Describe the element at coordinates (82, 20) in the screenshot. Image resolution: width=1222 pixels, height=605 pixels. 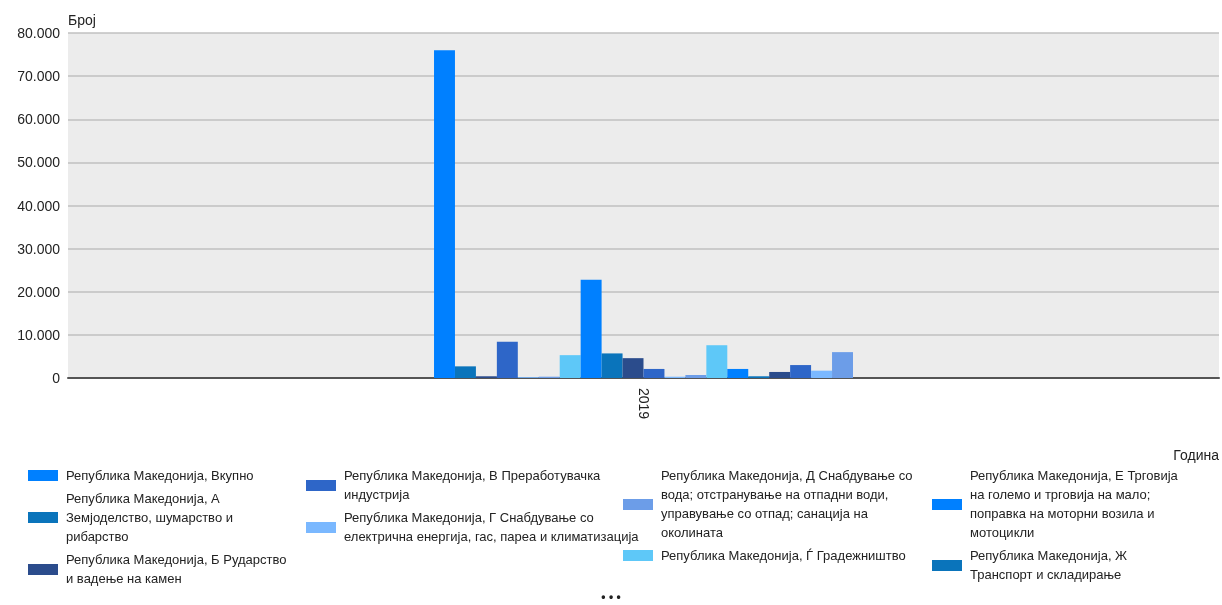
I see `y-axis-title: Број` at that location.